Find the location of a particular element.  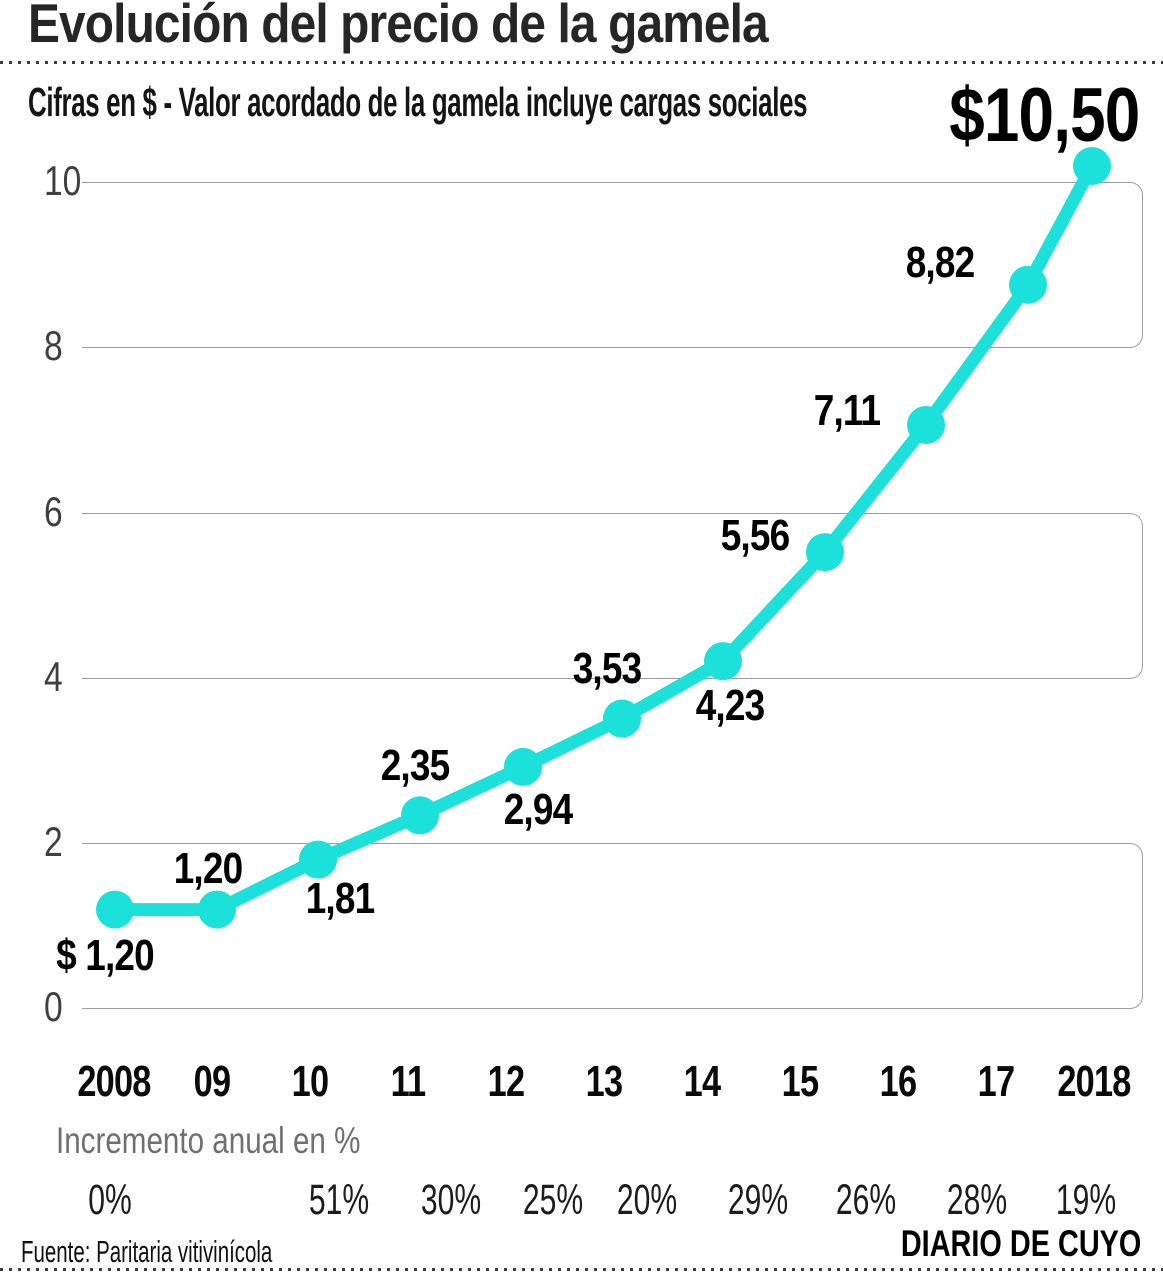

publisher-label: DIARIO DE CUYO is located at coordinates (1020, 1243).